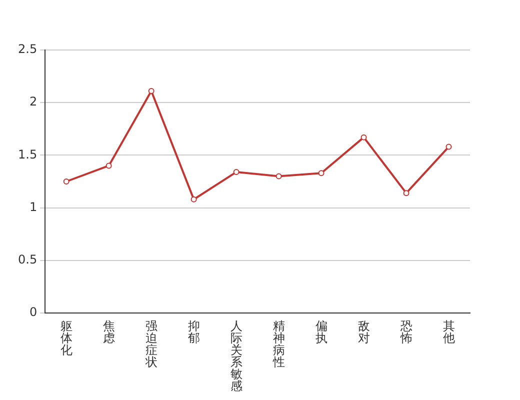 The height and width of the screenshot is (400, 520). What do you see at coordinates (33, 101) in the screenshot?
I see `y-tick-label: 2` at bounding box center [33, 101].